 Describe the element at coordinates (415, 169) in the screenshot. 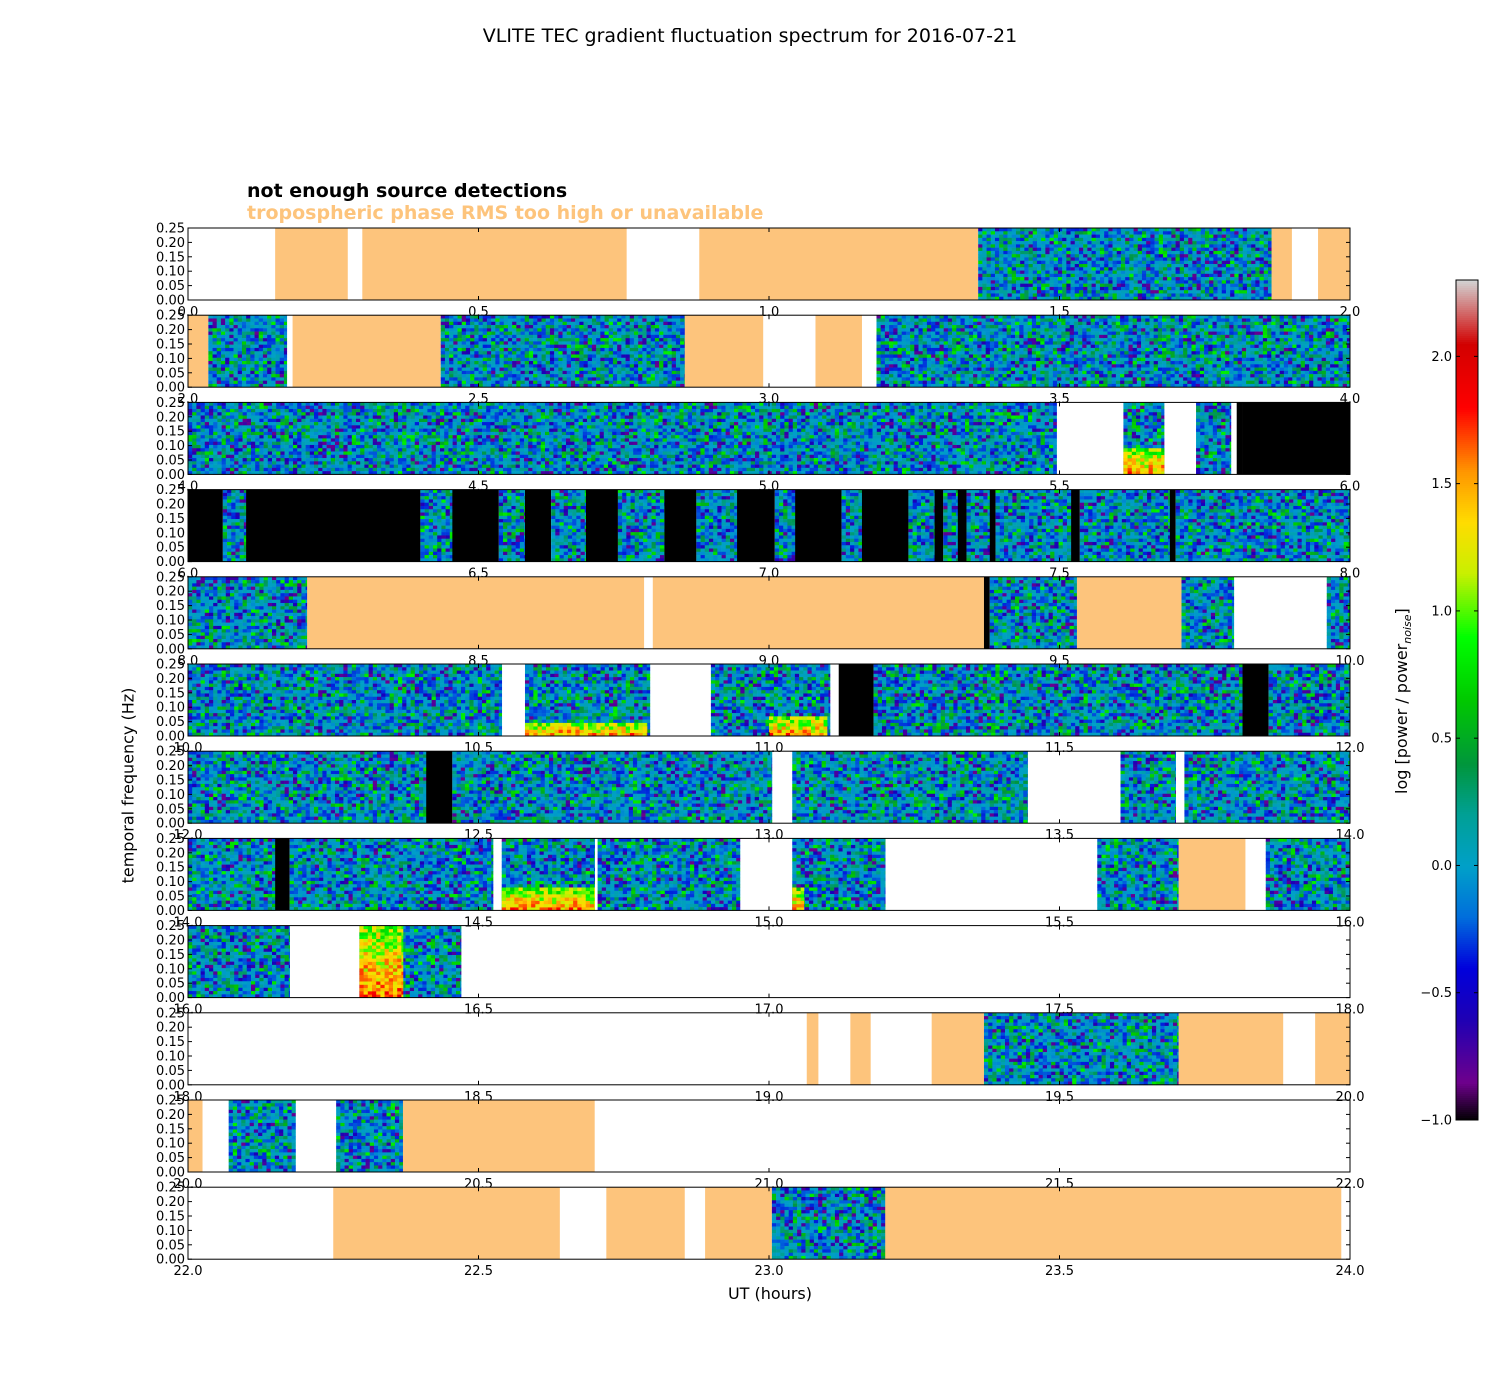

I see `legend-nodata-text: no VLITE data or scan too short` at that location.